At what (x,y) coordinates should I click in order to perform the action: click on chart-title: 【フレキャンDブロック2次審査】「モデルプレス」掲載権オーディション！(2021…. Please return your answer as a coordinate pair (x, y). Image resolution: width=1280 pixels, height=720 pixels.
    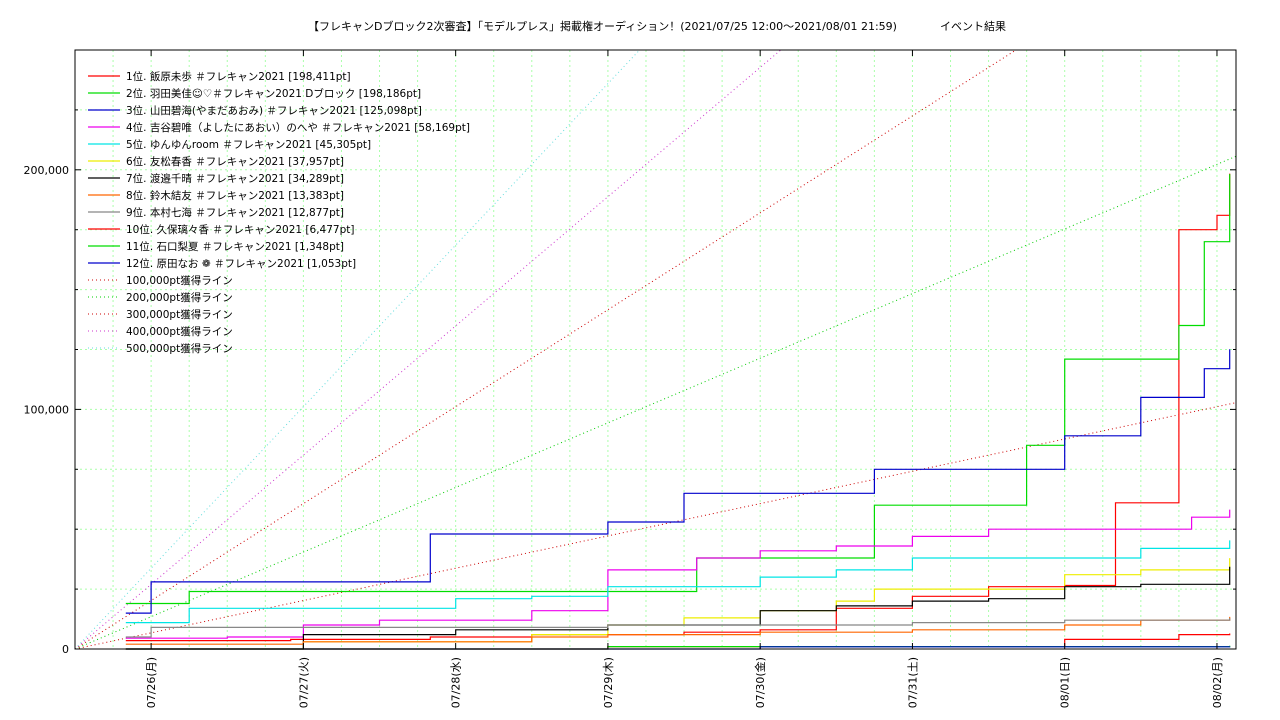
    Looking at the image, I should click on (602, 26).